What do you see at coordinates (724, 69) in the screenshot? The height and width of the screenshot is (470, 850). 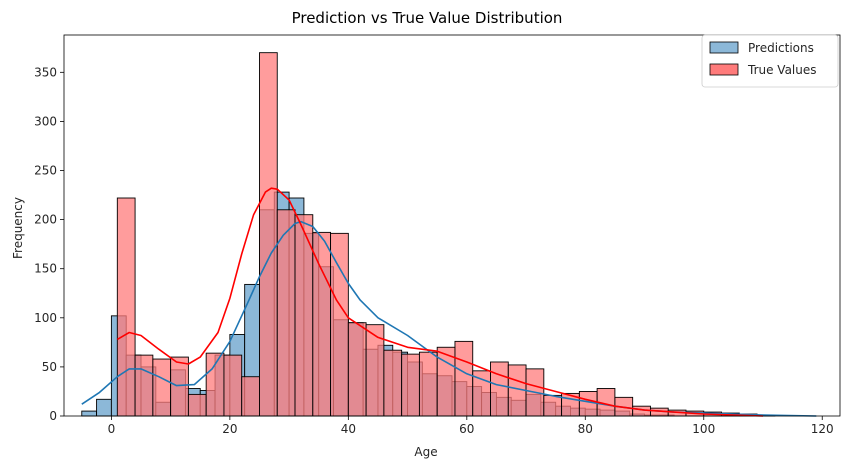 I see `legend-swatch-true-values` at bounding box center [724, 69].